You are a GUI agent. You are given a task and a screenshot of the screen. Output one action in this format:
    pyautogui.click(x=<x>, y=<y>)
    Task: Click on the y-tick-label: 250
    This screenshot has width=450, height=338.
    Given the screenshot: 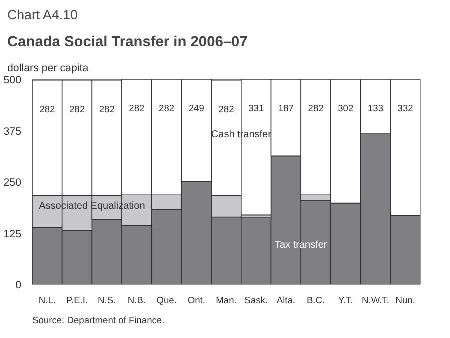 What is the action you would take?
    pyautogui.click(x=13, y=183)
    